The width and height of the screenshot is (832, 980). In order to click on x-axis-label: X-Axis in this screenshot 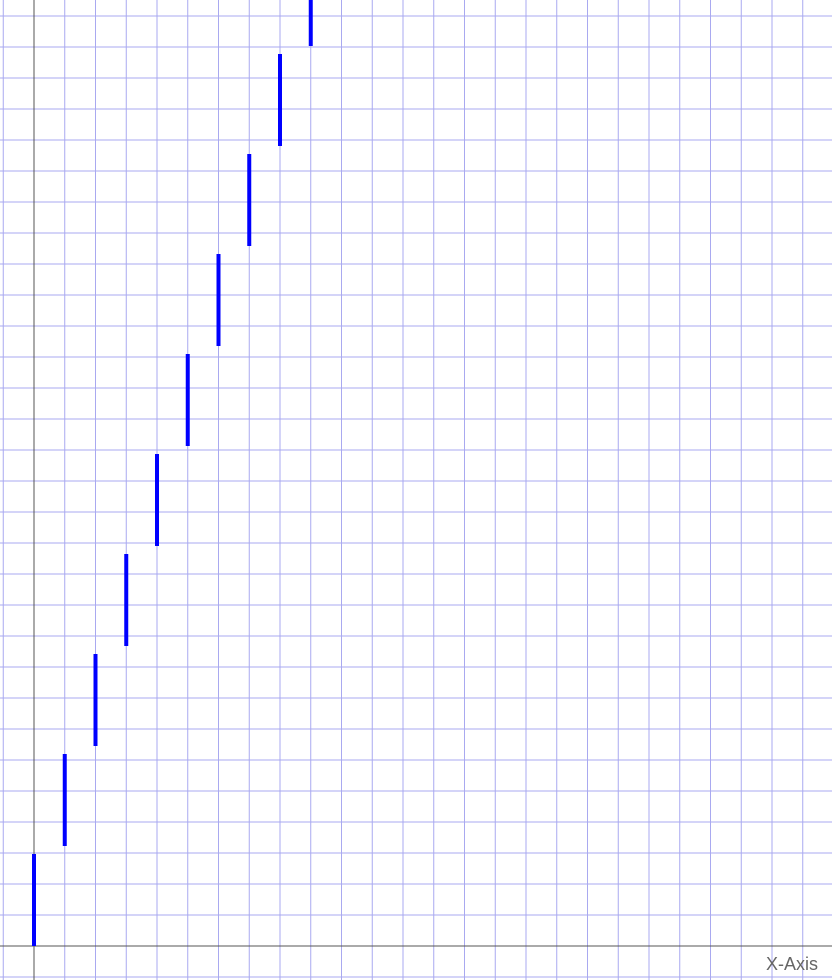, I will do `click(792, 964)`.